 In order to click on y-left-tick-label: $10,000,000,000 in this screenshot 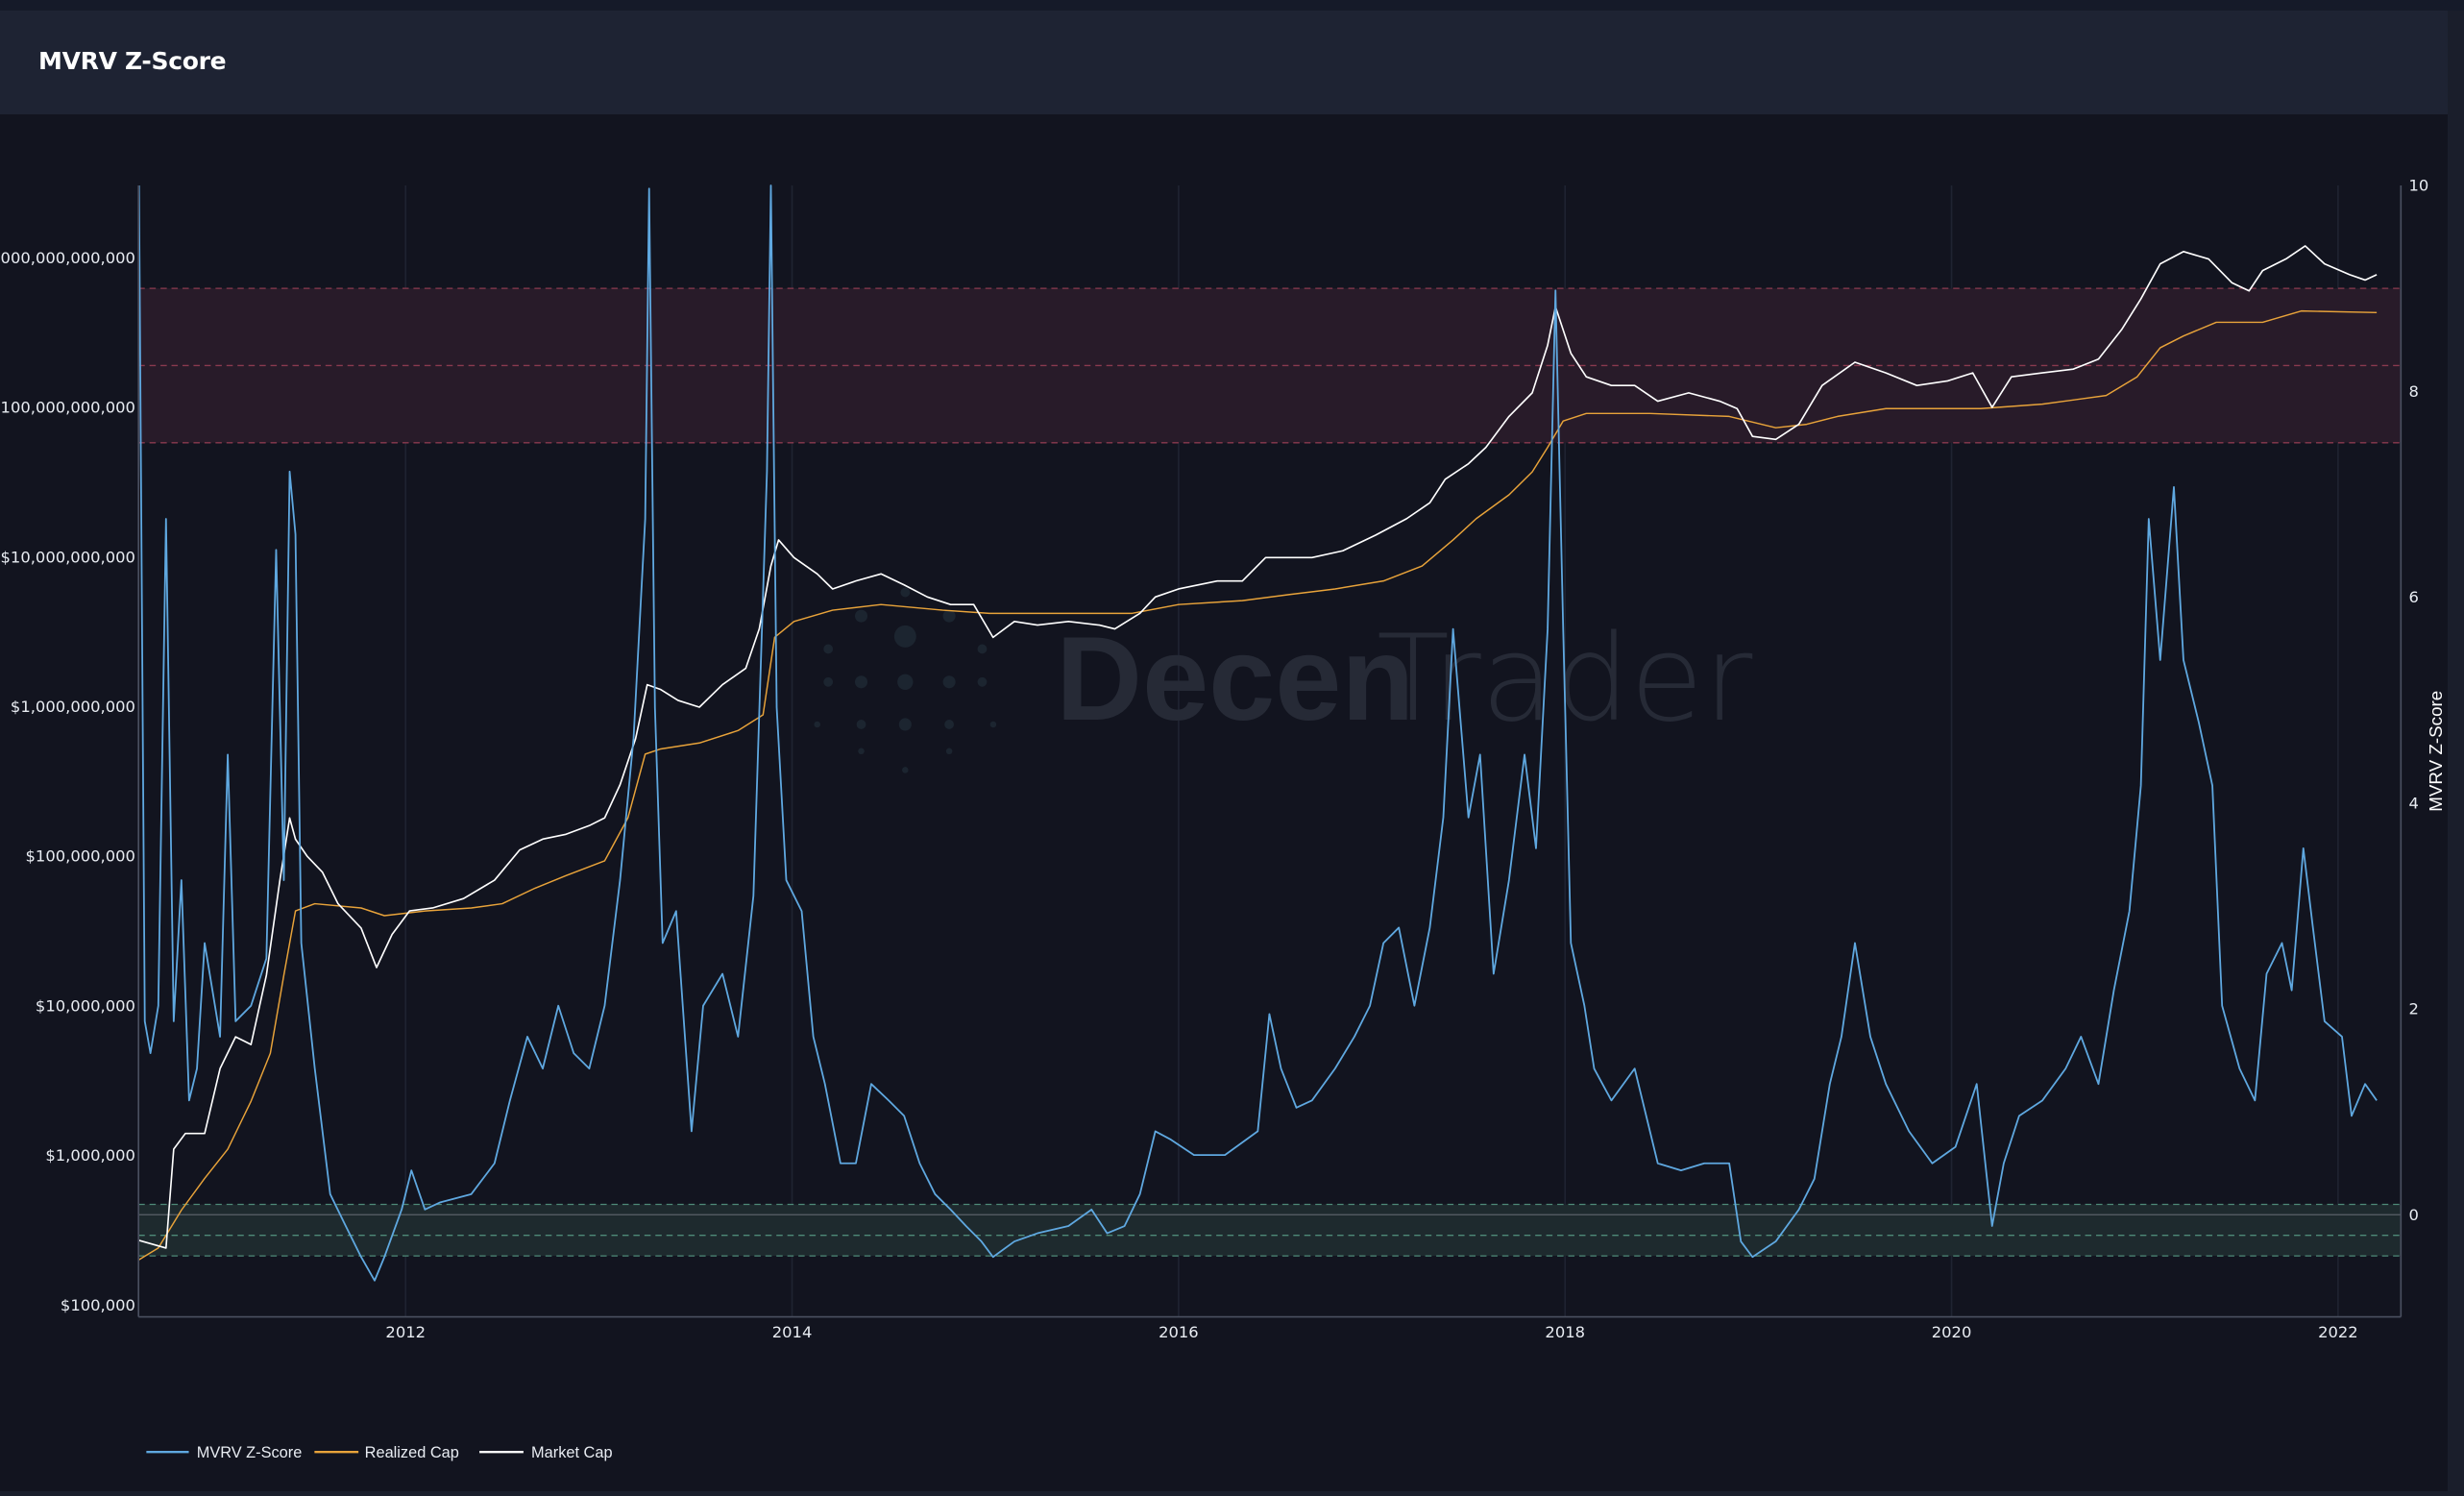, I will do `click(68, 557)`.